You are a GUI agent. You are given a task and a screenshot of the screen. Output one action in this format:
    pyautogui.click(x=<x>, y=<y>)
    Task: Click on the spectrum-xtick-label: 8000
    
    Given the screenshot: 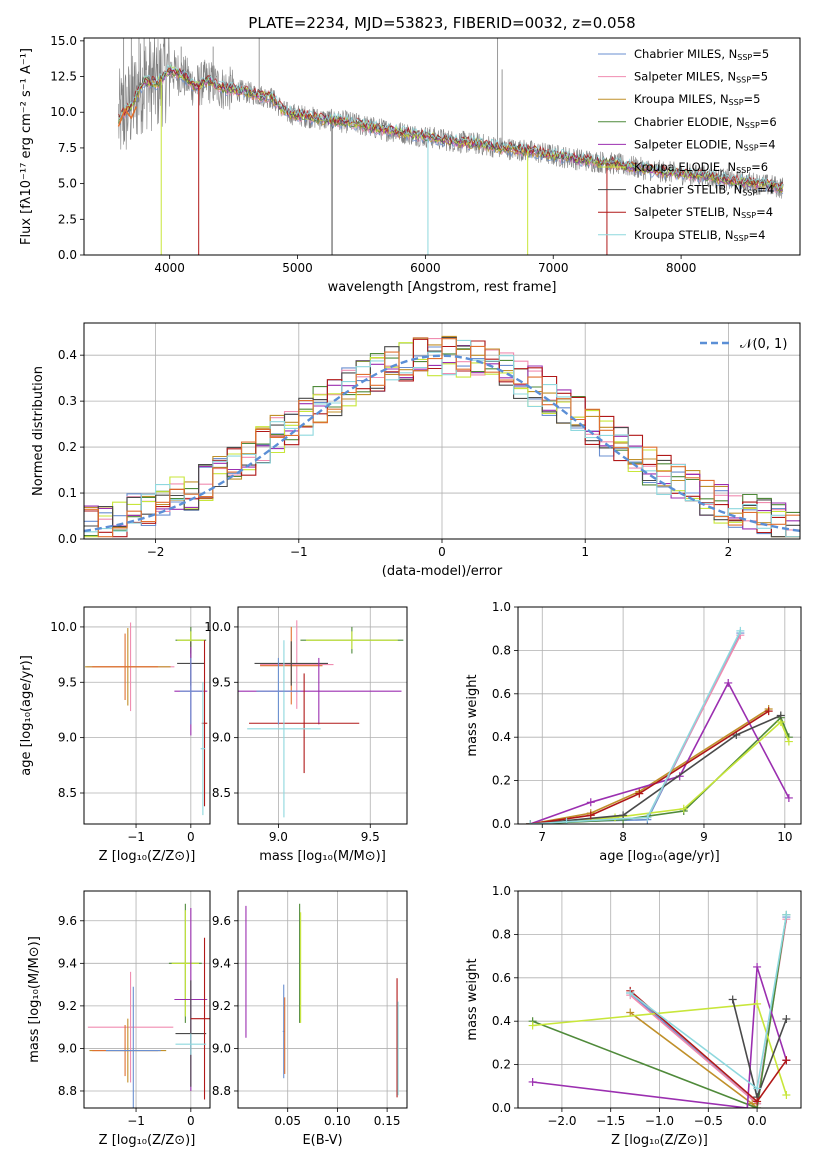 What is the action you would take?
    pyautogui.click(x=681, y=268)
    